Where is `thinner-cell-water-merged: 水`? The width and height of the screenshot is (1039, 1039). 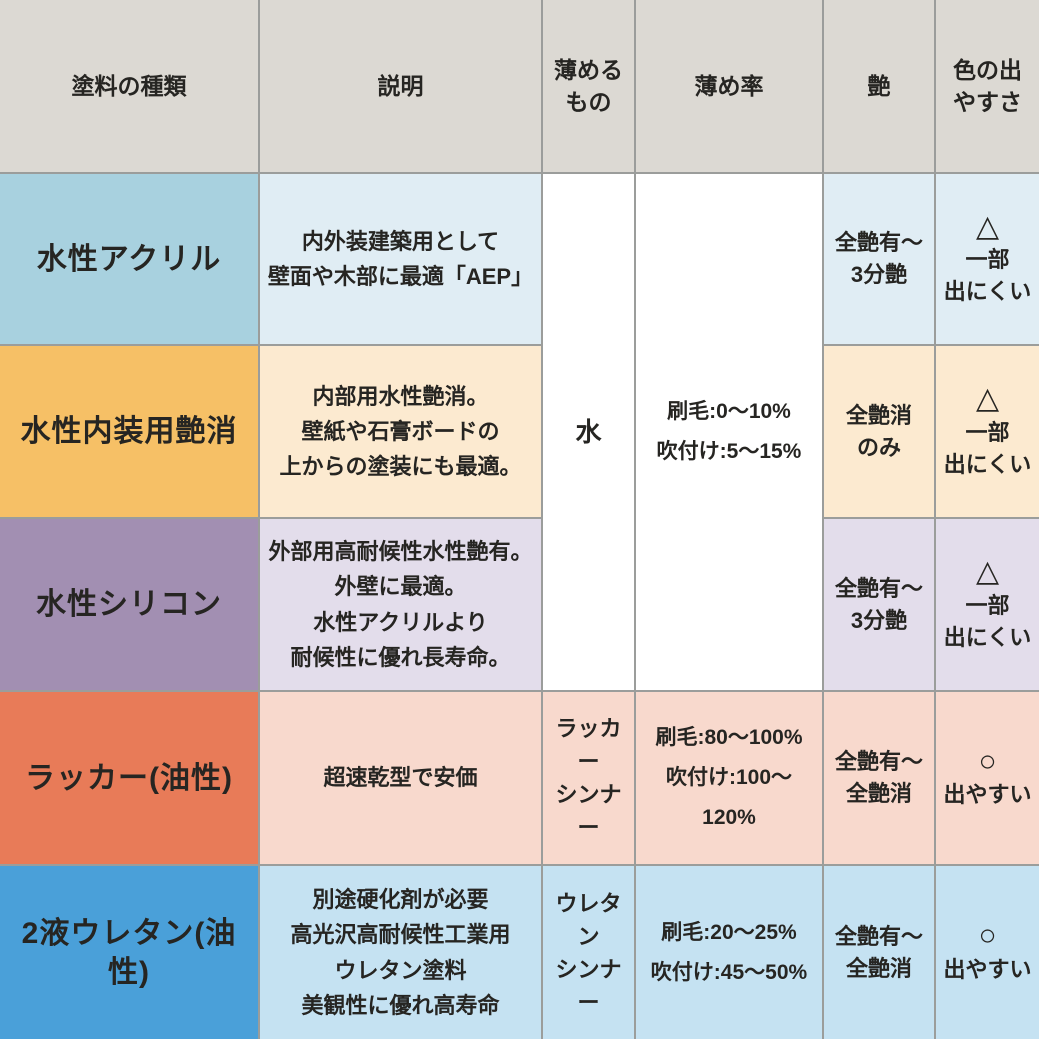
thinner-cell-water-merged: 水 is located at coordinates (588, 432).